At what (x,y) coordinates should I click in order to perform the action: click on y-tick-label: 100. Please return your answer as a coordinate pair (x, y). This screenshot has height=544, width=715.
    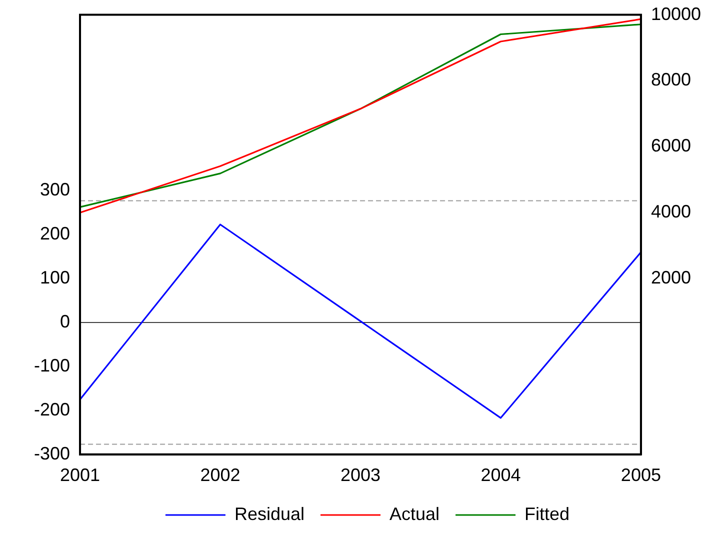
    Looking at the image, I should click on (55, 278).